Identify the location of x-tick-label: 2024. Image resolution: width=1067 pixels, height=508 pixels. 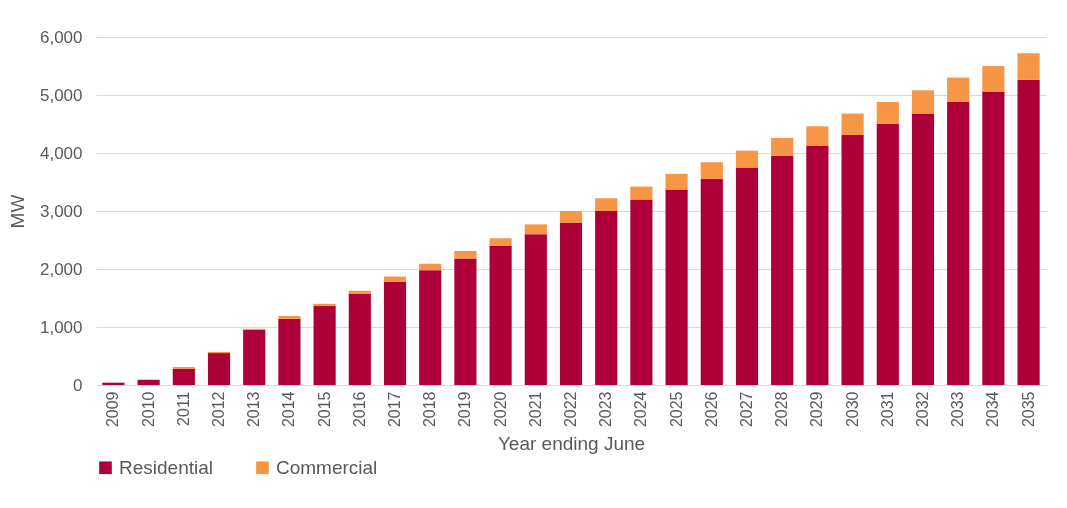
(641, 409).